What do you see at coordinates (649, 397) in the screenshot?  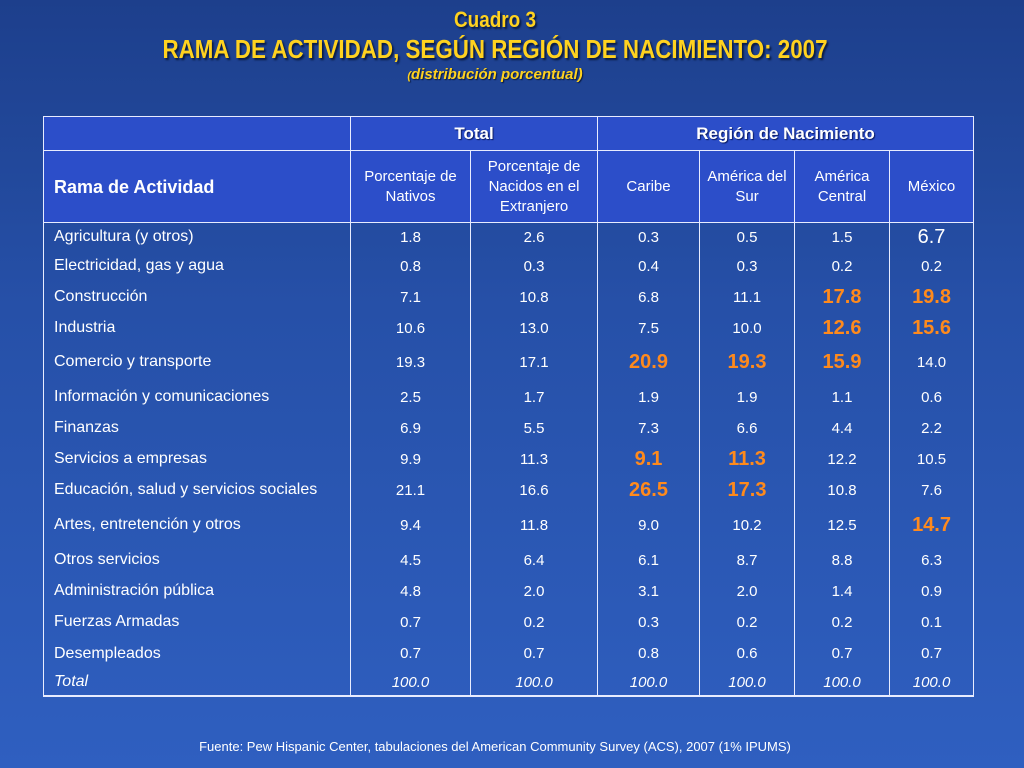 I see `table-cell: 1.9` at bounding box center [649, 397].